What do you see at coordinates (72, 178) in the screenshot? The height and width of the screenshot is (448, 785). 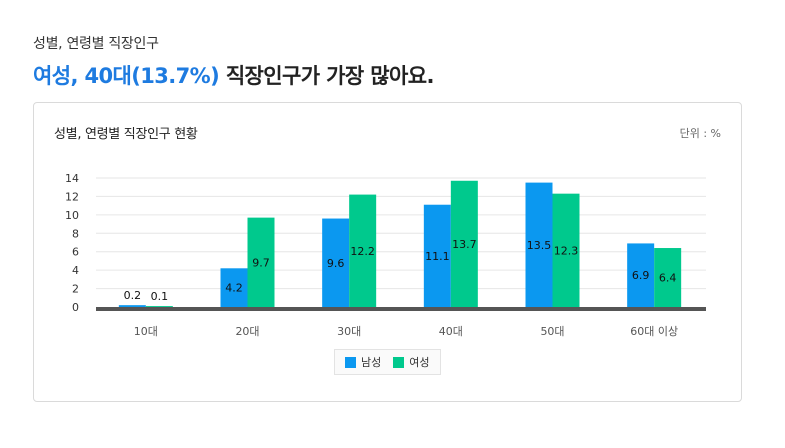 I see `y-tick-label: 14` at bounding box center [72, 178].